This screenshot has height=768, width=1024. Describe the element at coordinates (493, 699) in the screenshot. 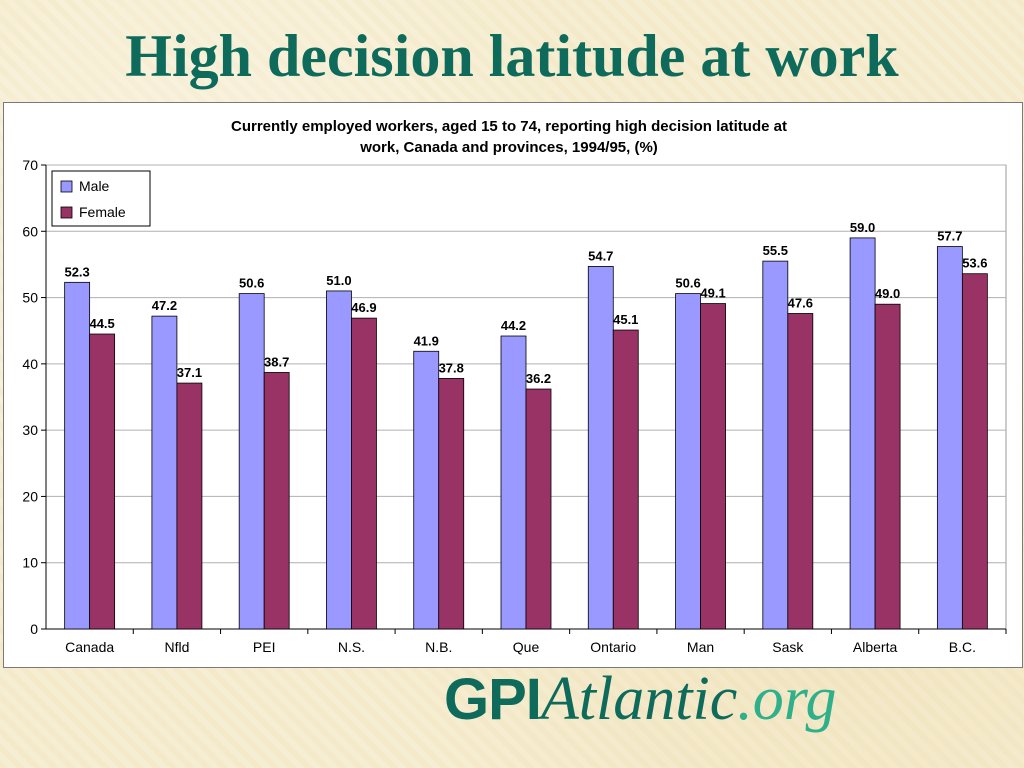

I see `logo-gpi-text: GPI` at that location.